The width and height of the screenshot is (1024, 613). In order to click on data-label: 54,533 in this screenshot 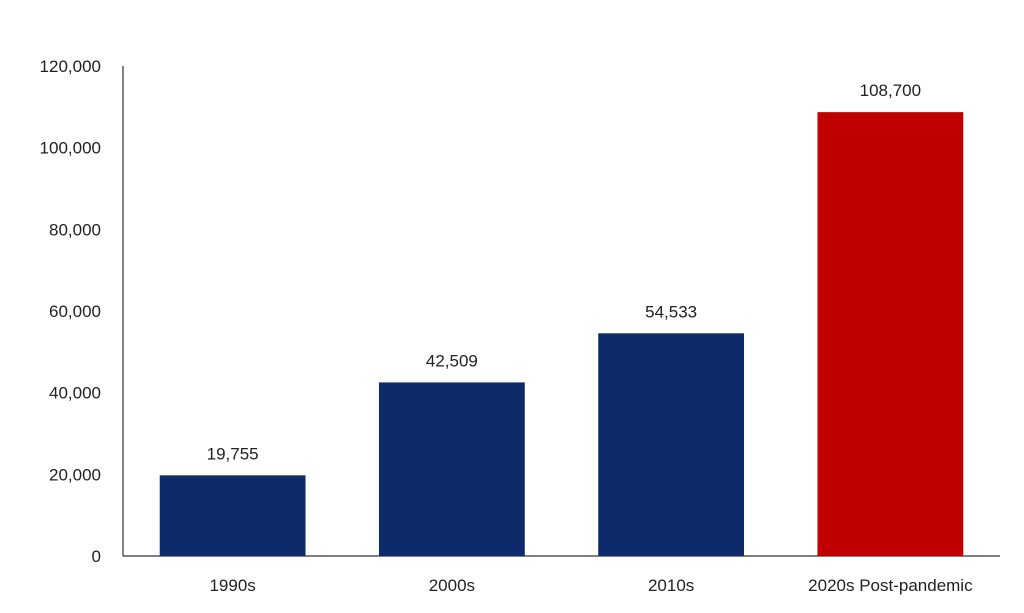, I will do `click(671, 311)`.